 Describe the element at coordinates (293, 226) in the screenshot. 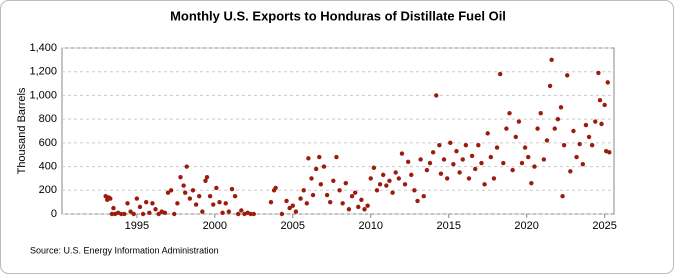

I see `x-tick-label: 2005` at that location.